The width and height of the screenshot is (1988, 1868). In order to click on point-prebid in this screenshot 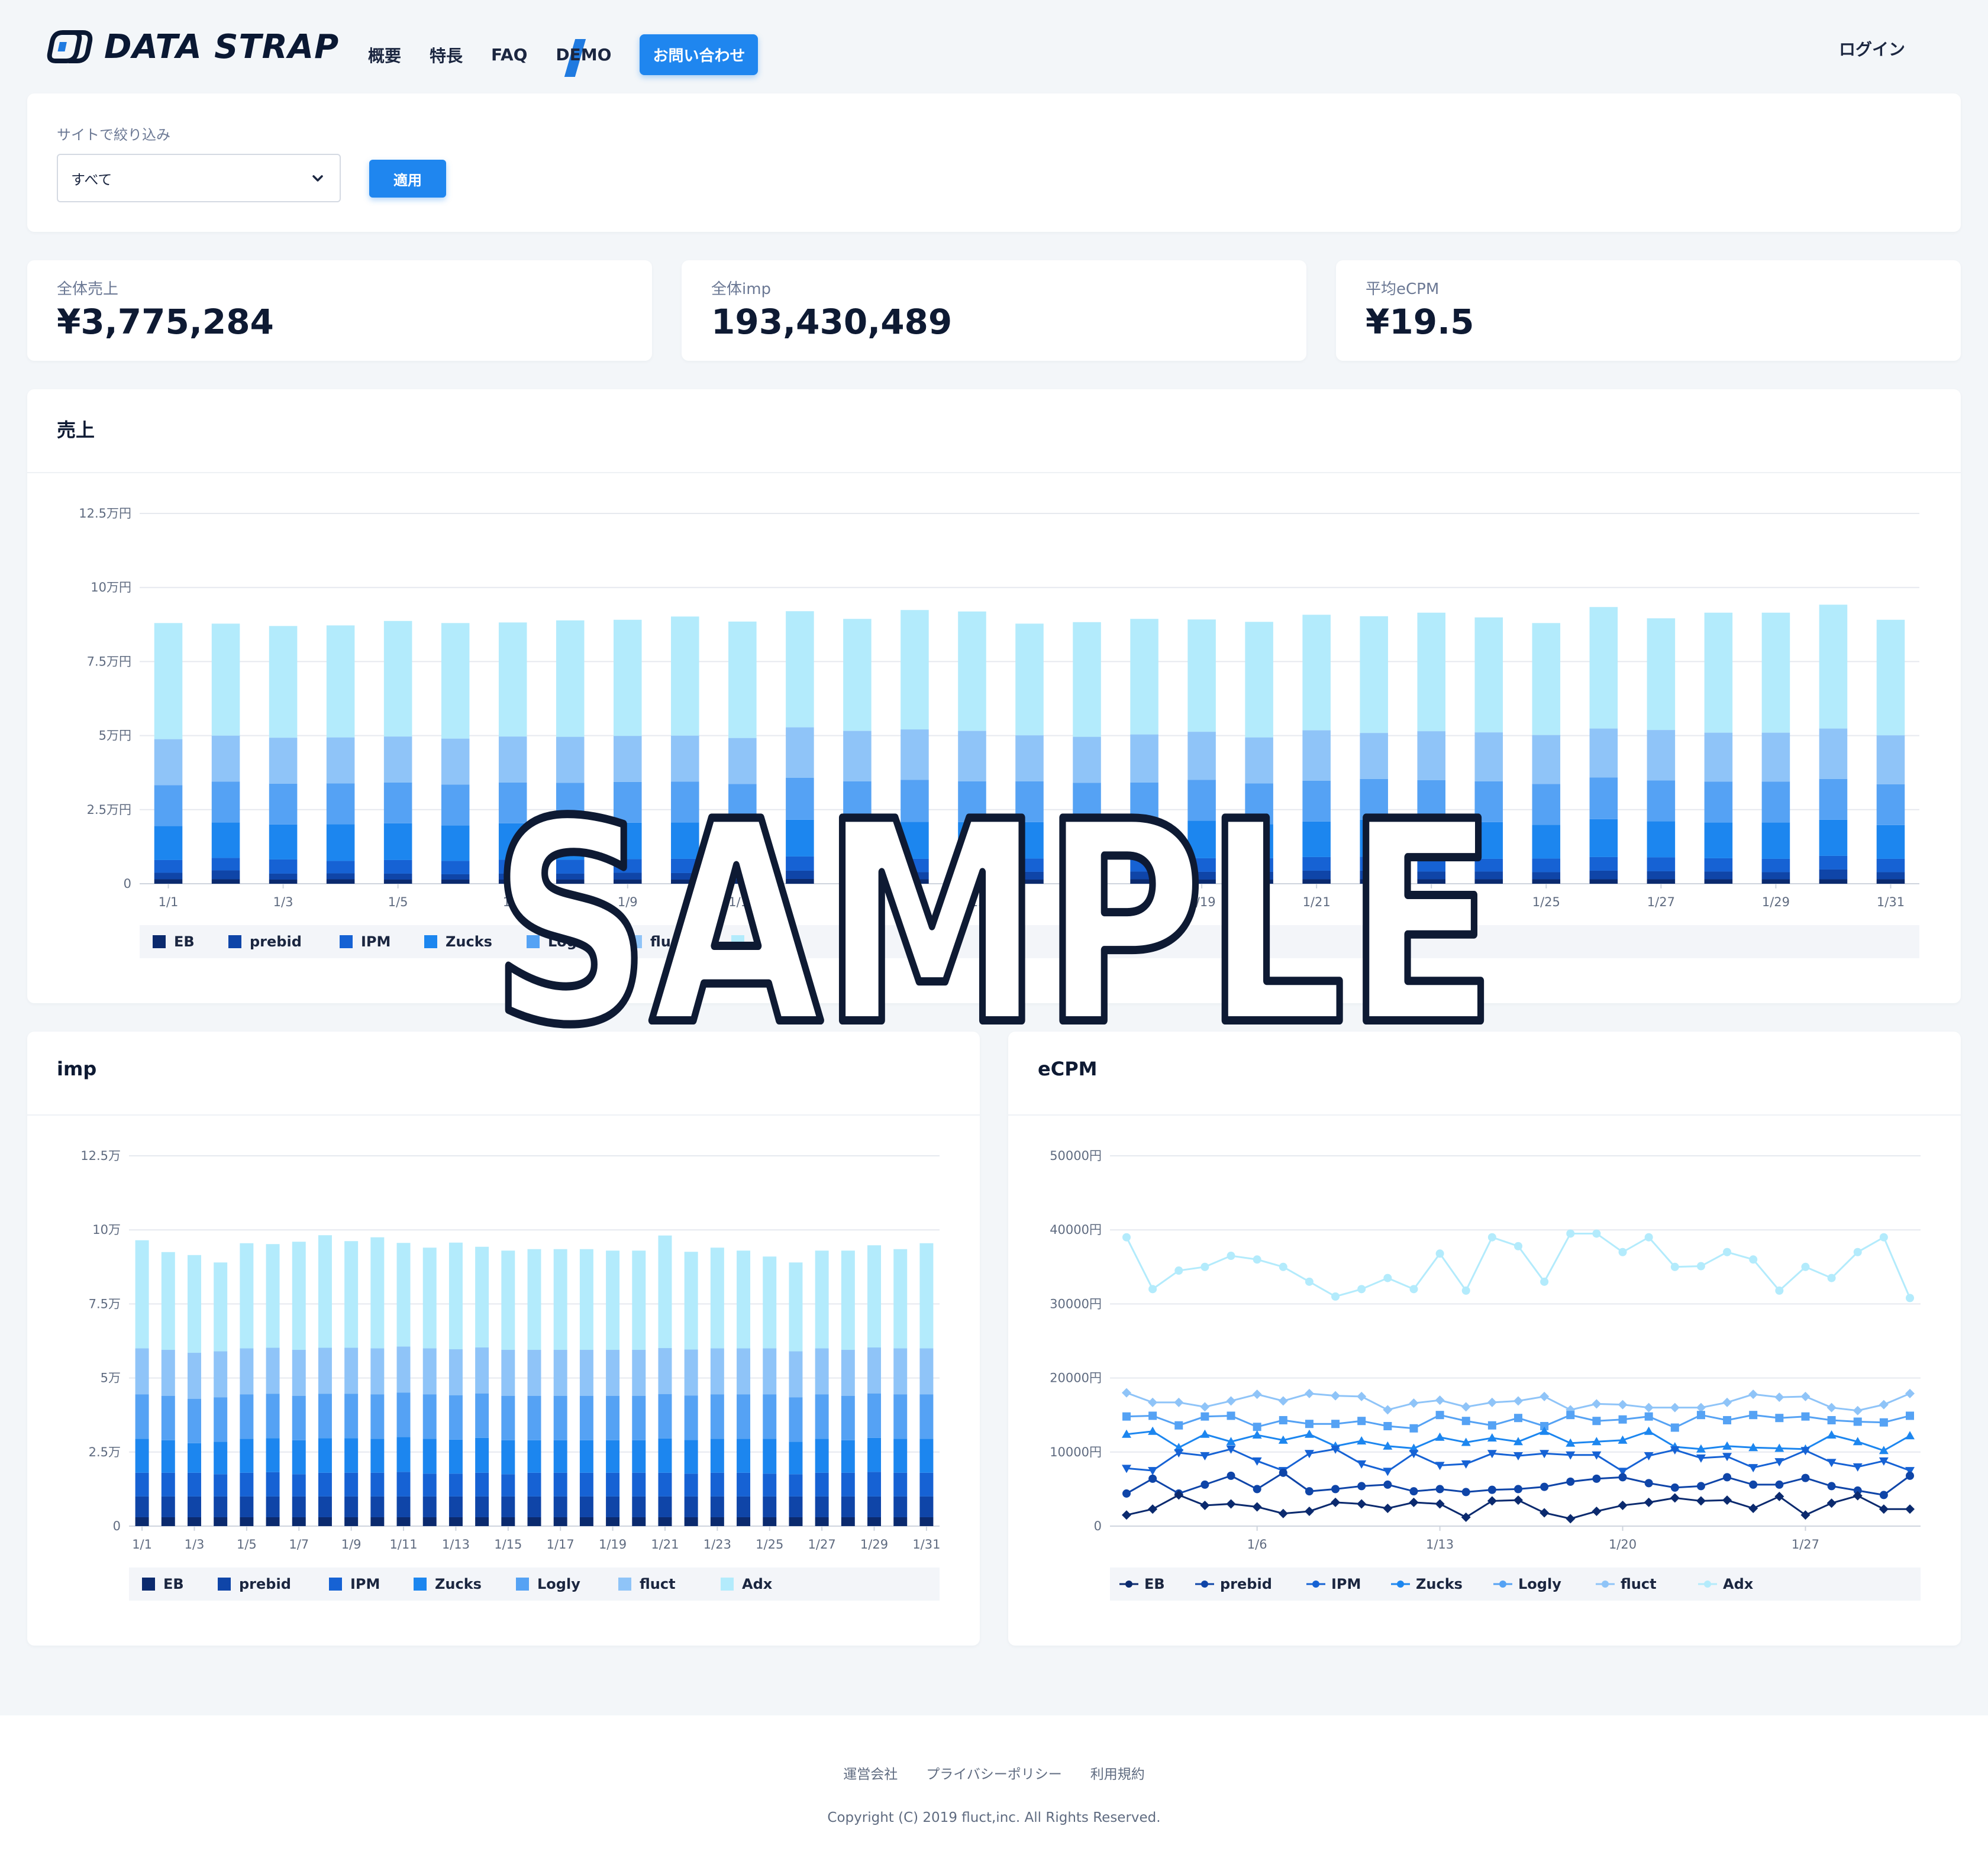, I will do `click(1465, 1492)`.